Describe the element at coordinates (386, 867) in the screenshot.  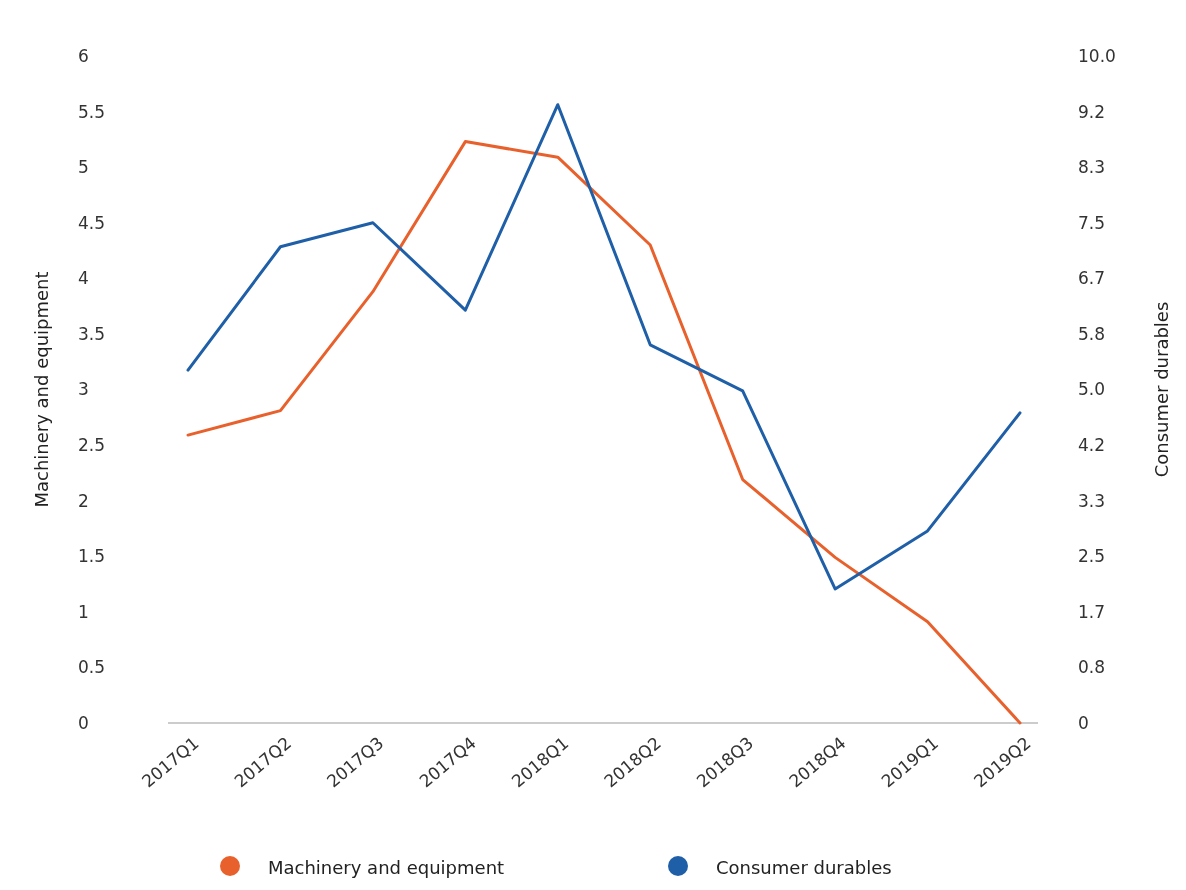
I see `legend-label: Machinery and equipment` at that location.